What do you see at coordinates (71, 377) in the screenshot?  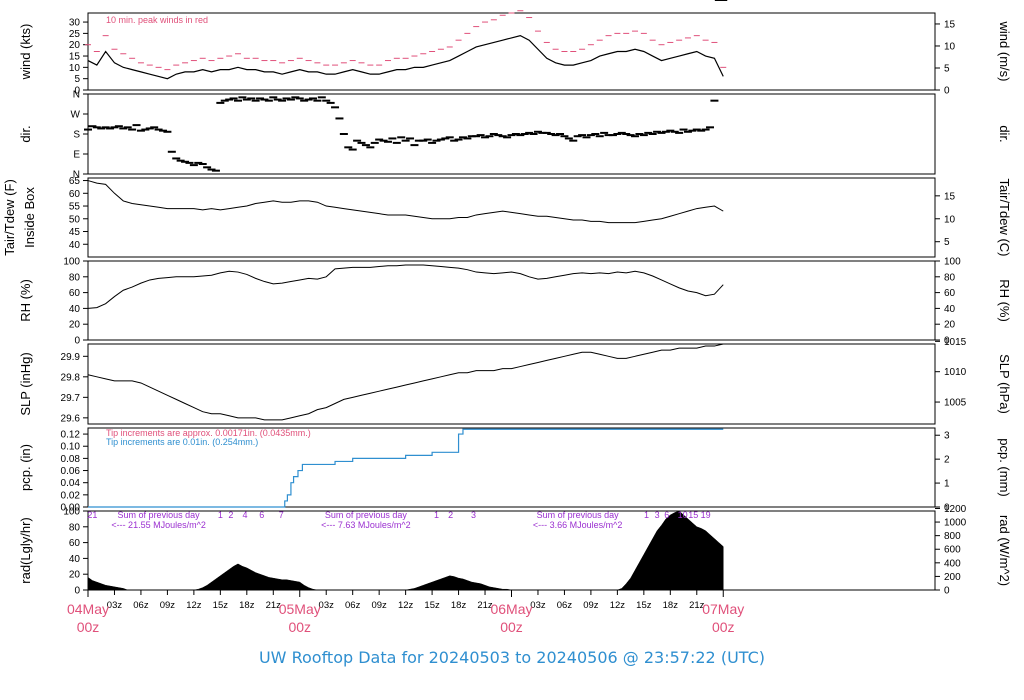 I see `slp-ytick-label: 29.8` at bounding box center [71, 377].